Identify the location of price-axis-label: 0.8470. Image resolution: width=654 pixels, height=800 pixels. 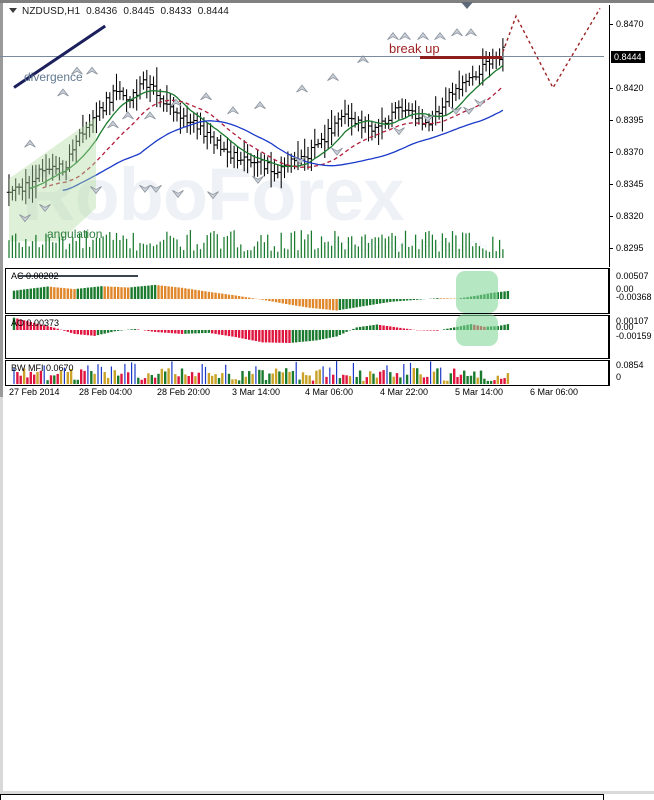
(630, 23).